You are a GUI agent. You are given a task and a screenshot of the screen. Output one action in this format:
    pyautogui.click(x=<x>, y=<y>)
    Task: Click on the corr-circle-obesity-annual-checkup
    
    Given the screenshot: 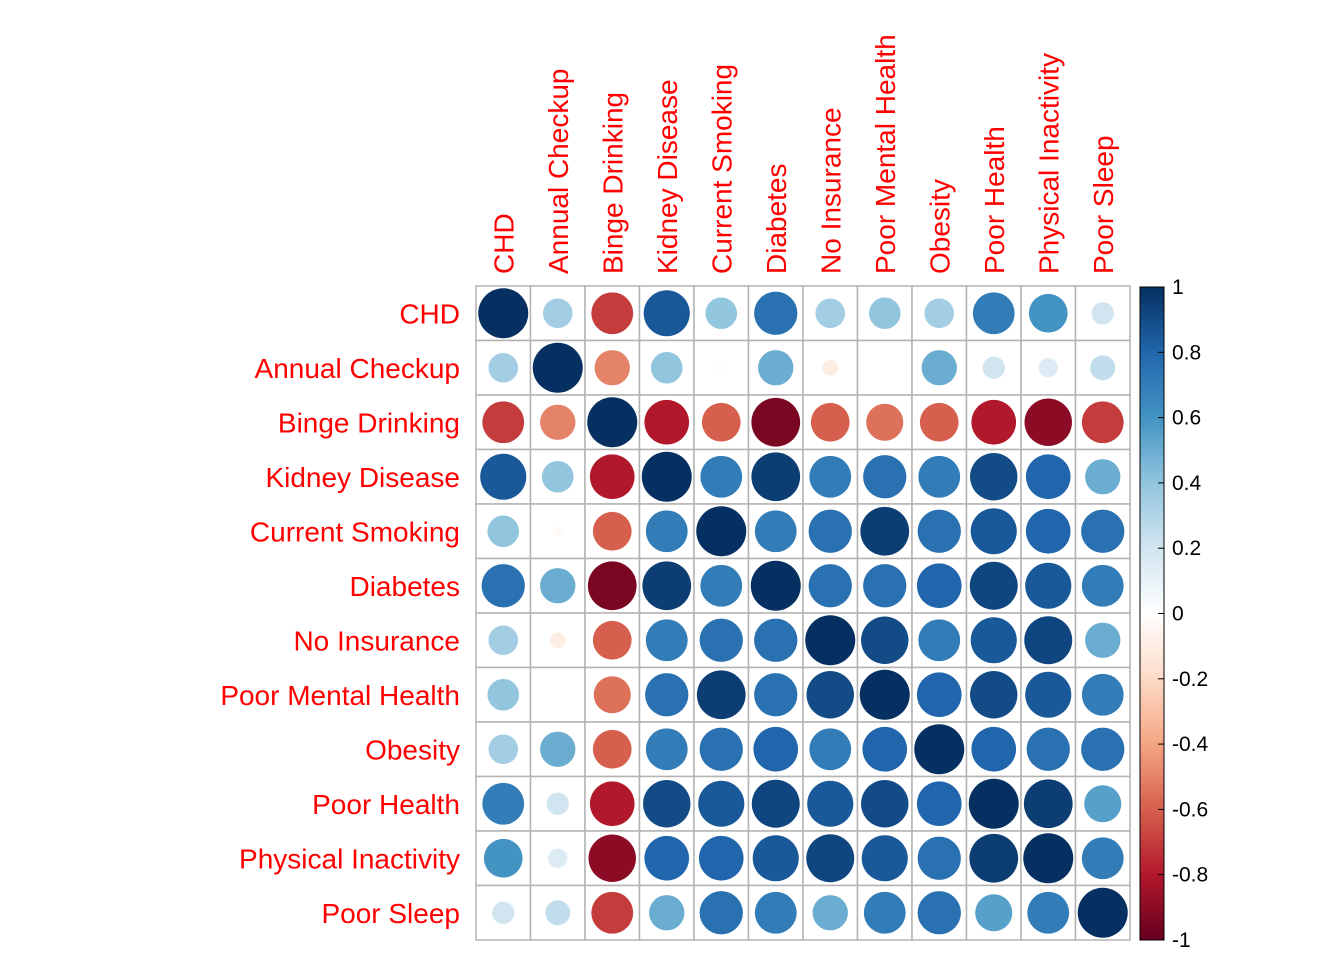 What is the action you would take?
    pyautogui.click(x=558, y=749)
    